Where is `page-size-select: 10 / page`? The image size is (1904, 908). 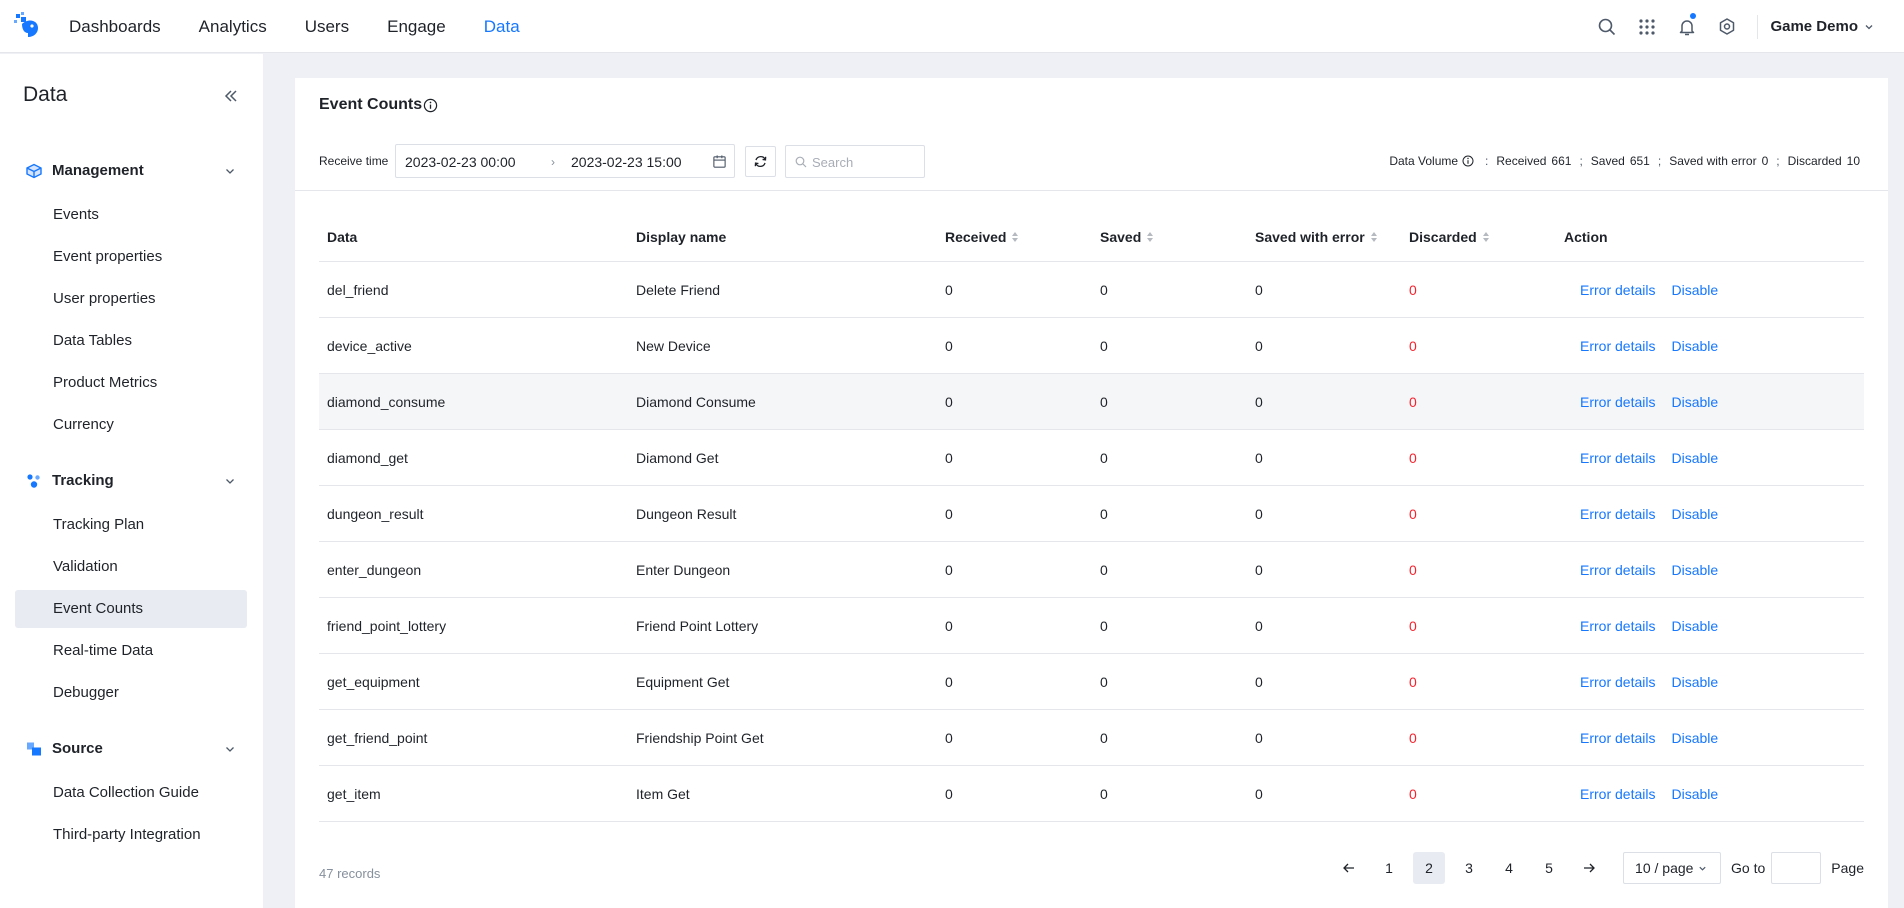
page-size-select: 10 / page is located at coordinates (1672, 868).